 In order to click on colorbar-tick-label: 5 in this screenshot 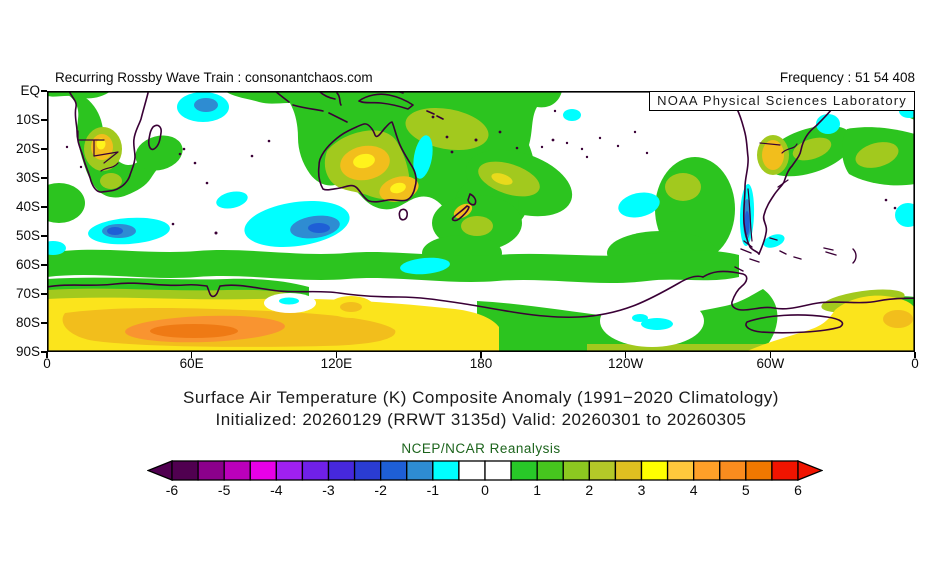, I will do `click(745, 490)`.